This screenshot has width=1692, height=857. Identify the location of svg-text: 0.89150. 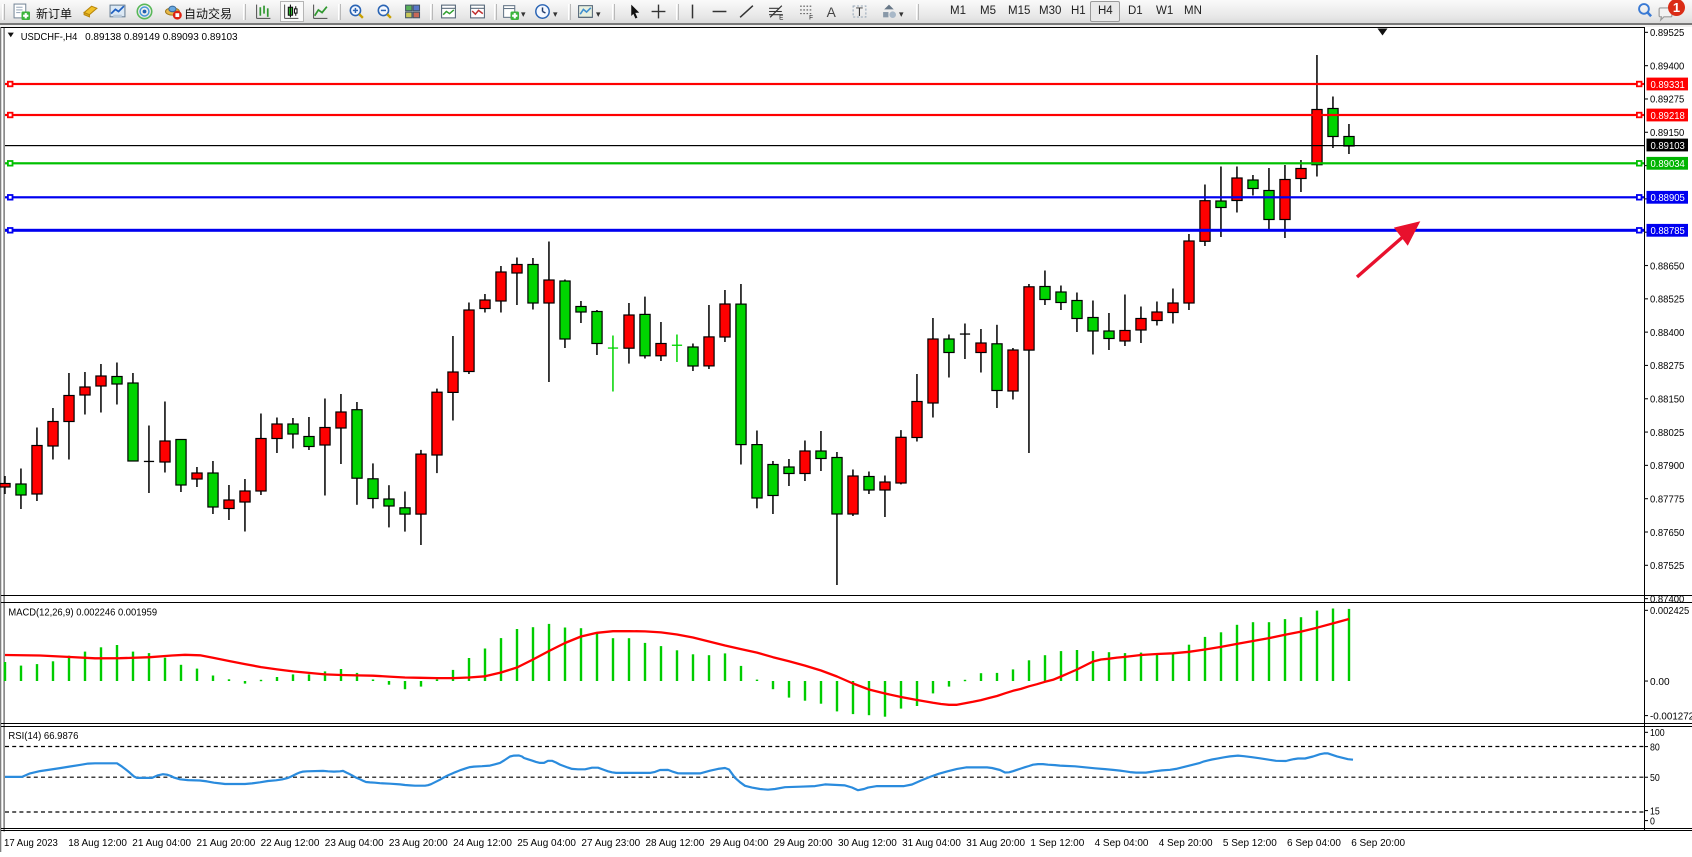
(1667, 133).